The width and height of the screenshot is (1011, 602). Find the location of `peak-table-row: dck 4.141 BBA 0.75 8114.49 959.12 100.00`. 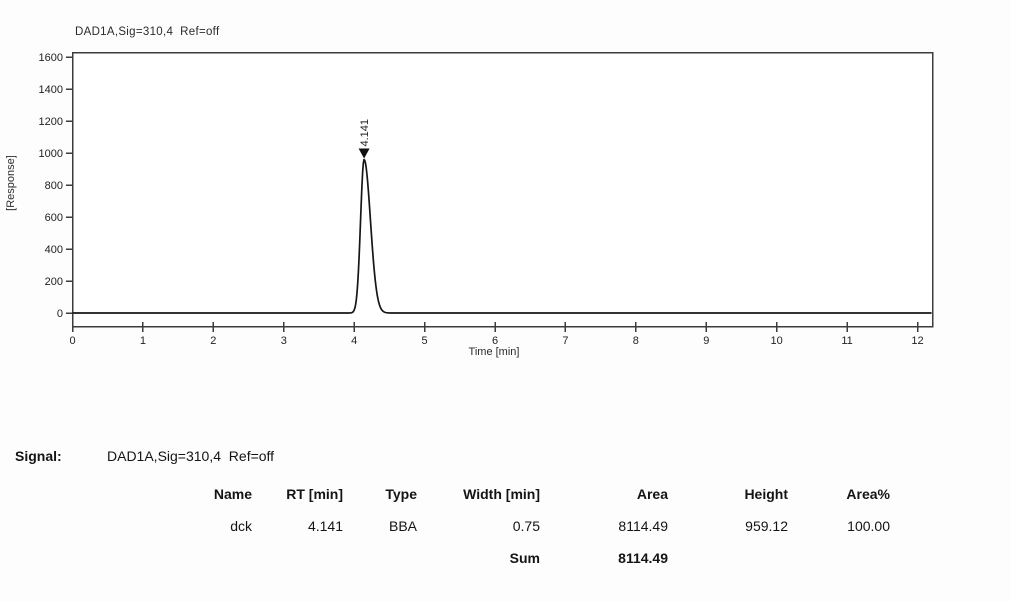

peak-table-row: dck 4.141 BBA 0.75 8114.49 959.12 100.00 is located at coordinates (445, 526).